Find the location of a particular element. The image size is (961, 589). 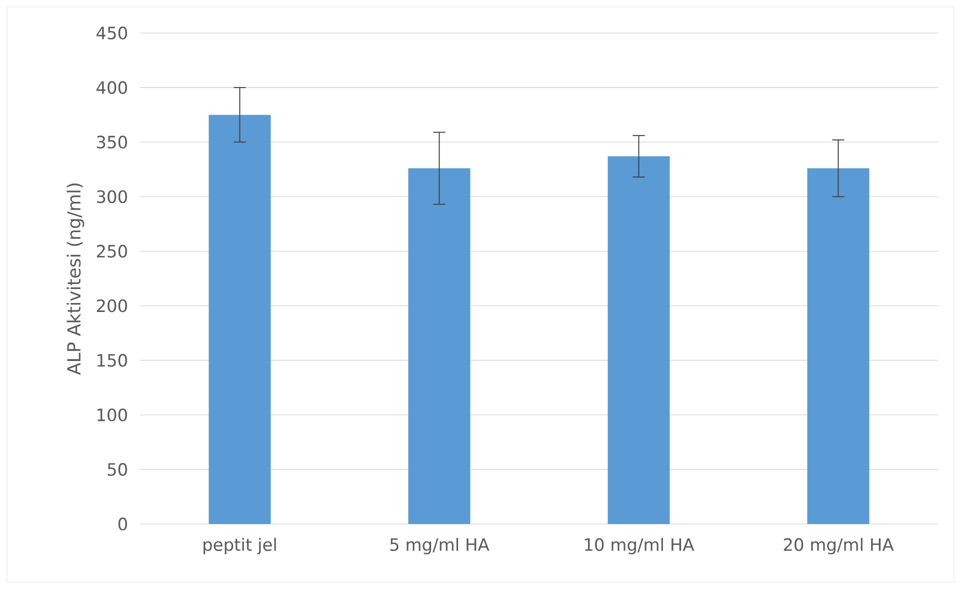

y-tick-label: 200 is located at coordinates (112, 305).